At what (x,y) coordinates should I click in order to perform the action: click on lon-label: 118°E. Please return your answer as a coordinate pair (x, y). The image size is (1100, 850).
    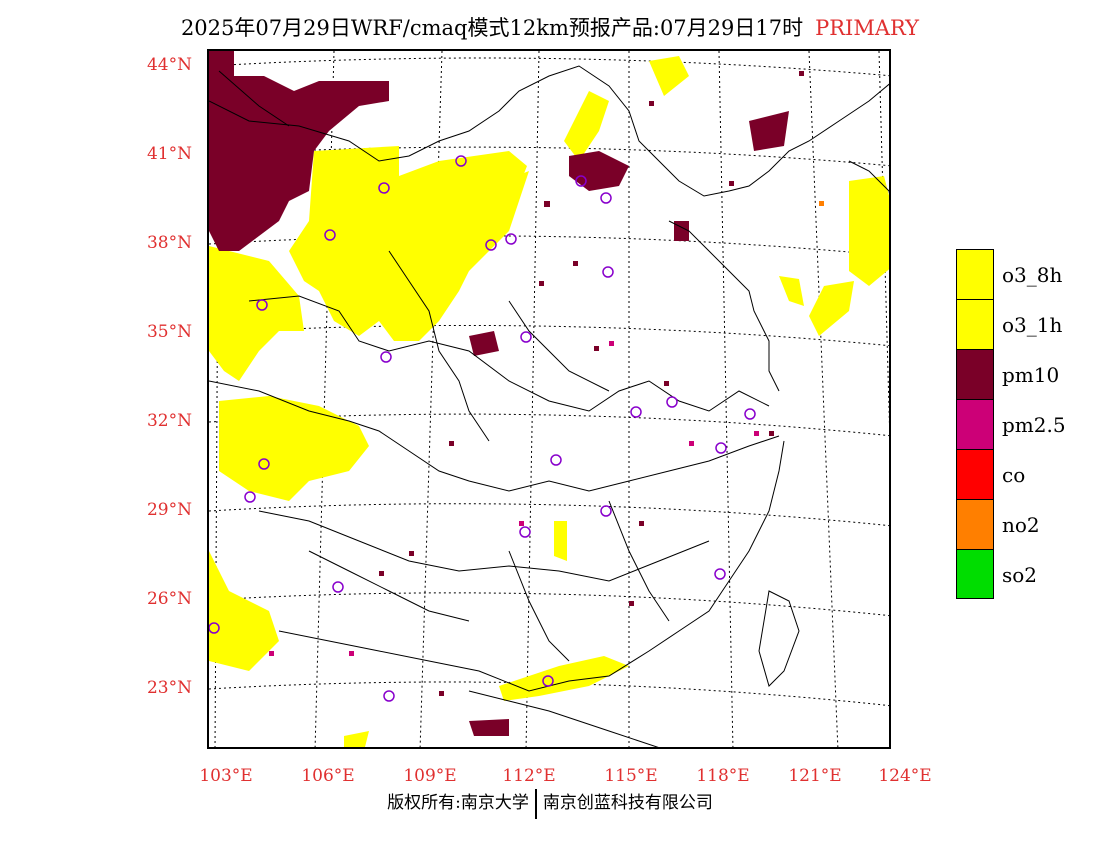
    Looking at the image, I should click on (723, 776).